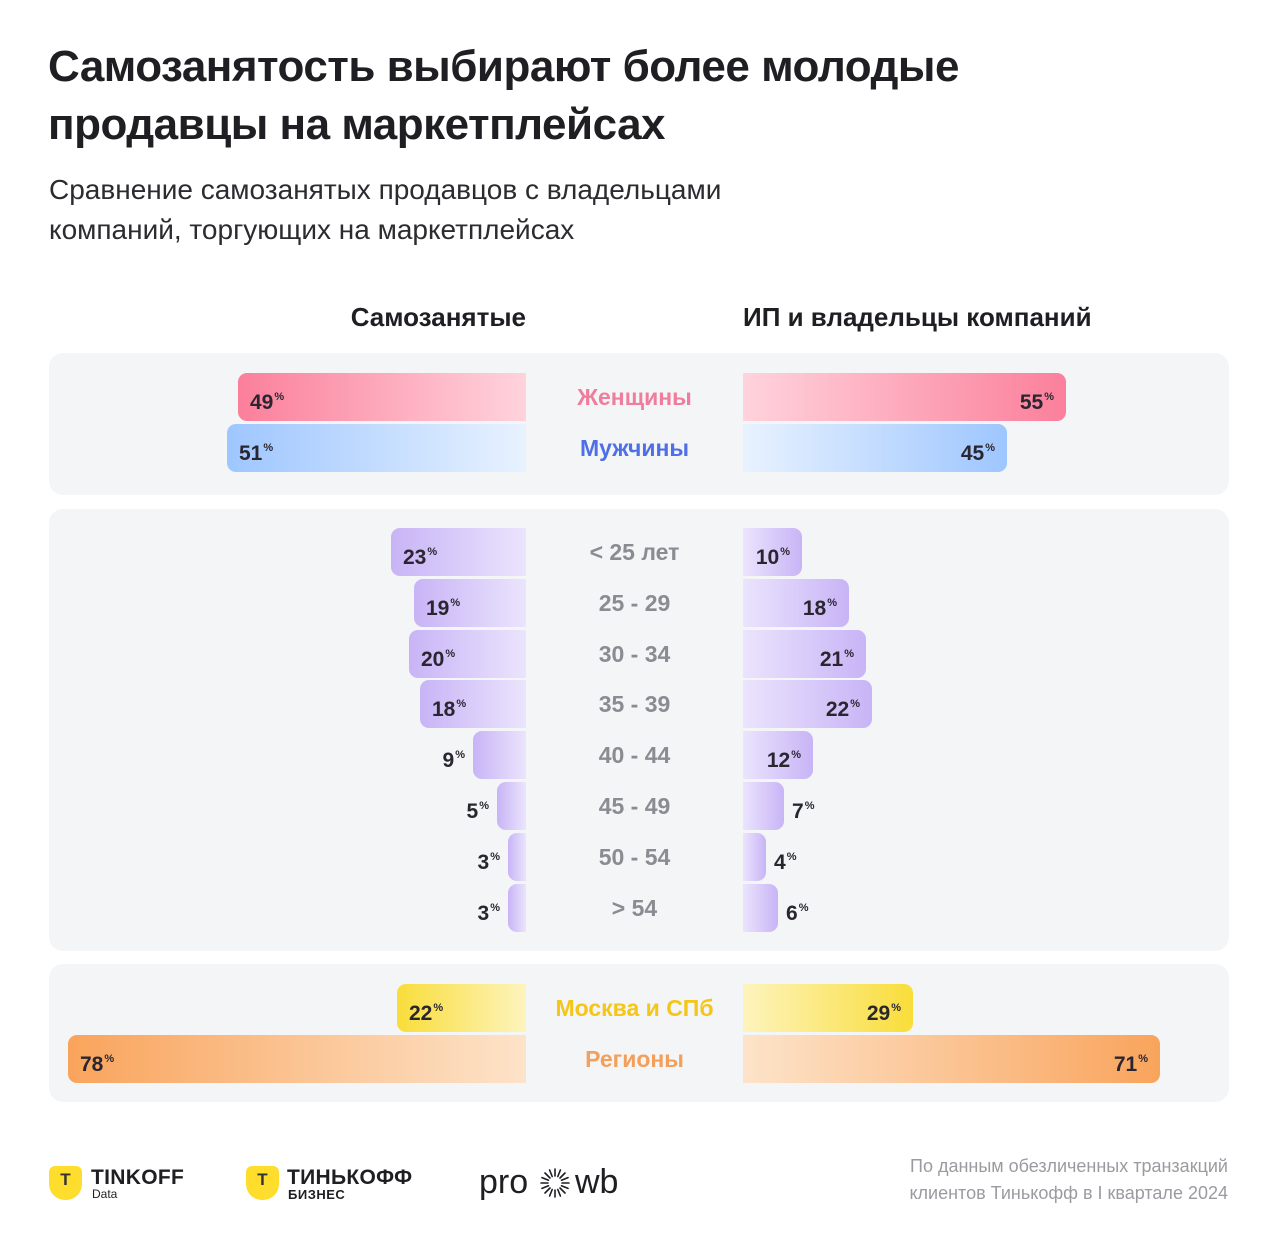  Describe the element at coordinates (555, 1183) in the screenshot. I see `starburst-icon` at that location.